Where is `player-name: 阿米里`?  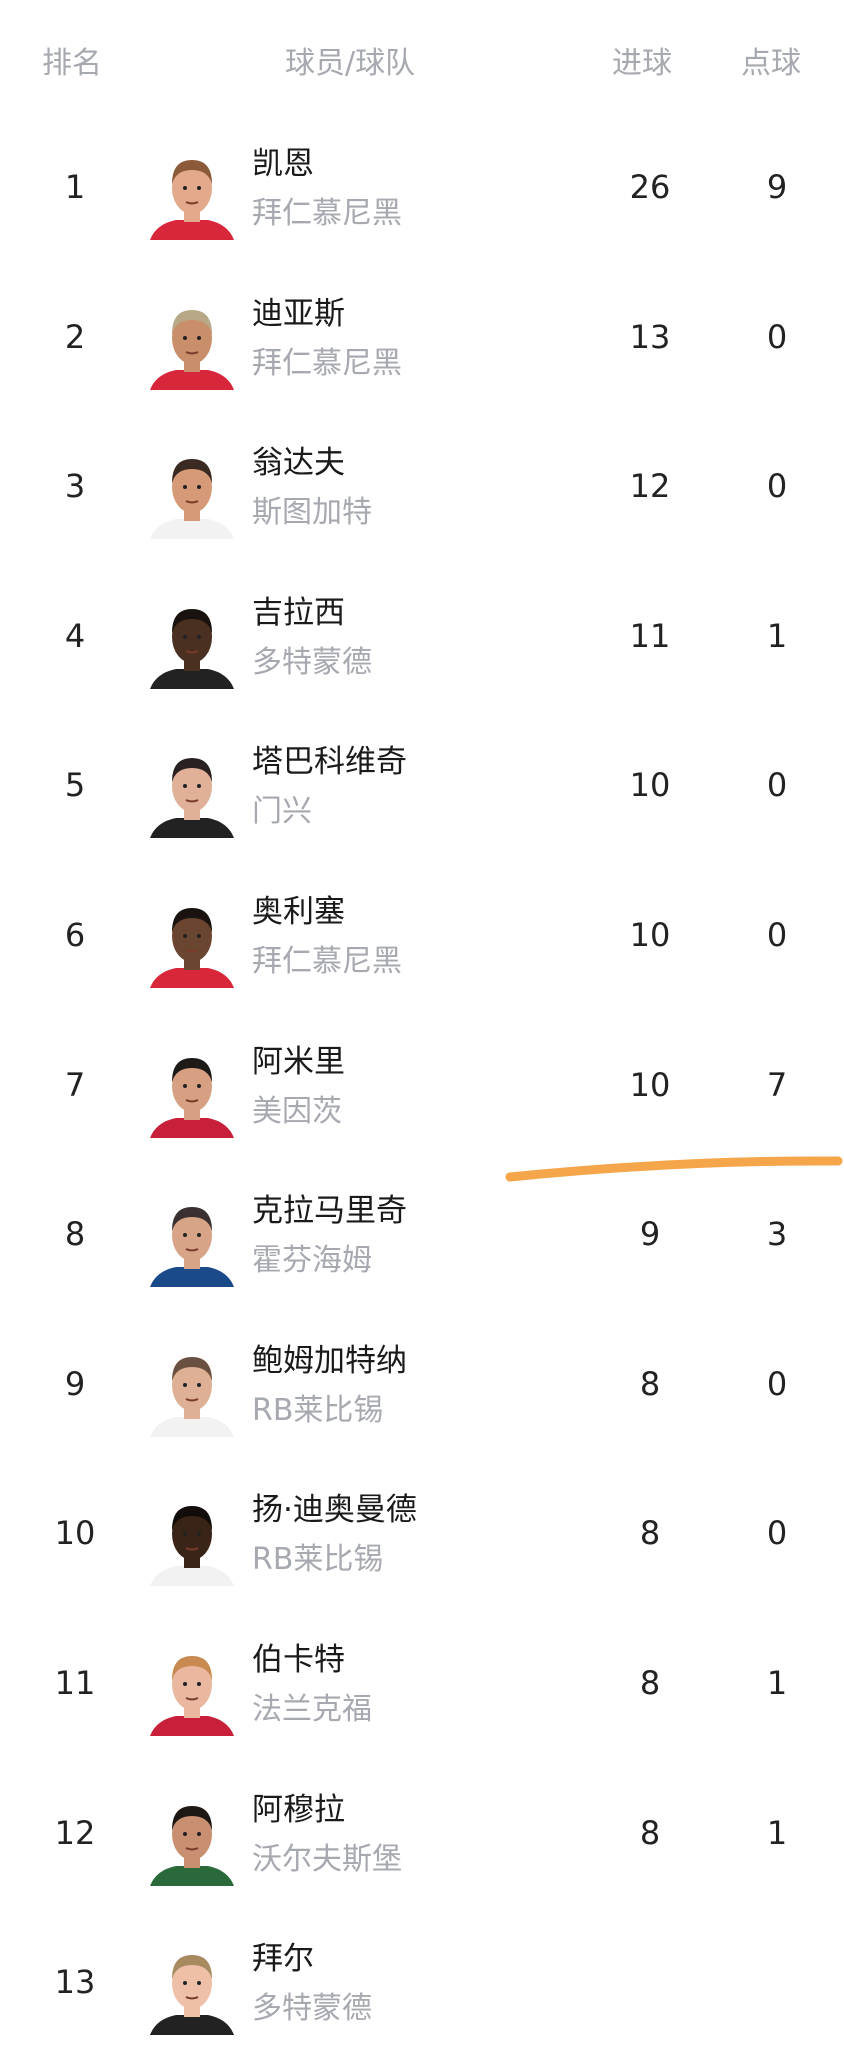
player-name: 阿米里 is located at coordinates (298, 1061).